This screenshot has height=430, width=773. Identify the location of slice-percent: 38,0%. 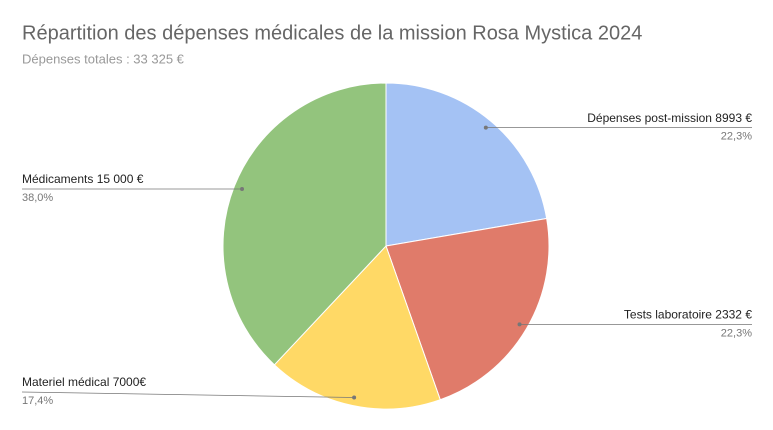
(37, 198).